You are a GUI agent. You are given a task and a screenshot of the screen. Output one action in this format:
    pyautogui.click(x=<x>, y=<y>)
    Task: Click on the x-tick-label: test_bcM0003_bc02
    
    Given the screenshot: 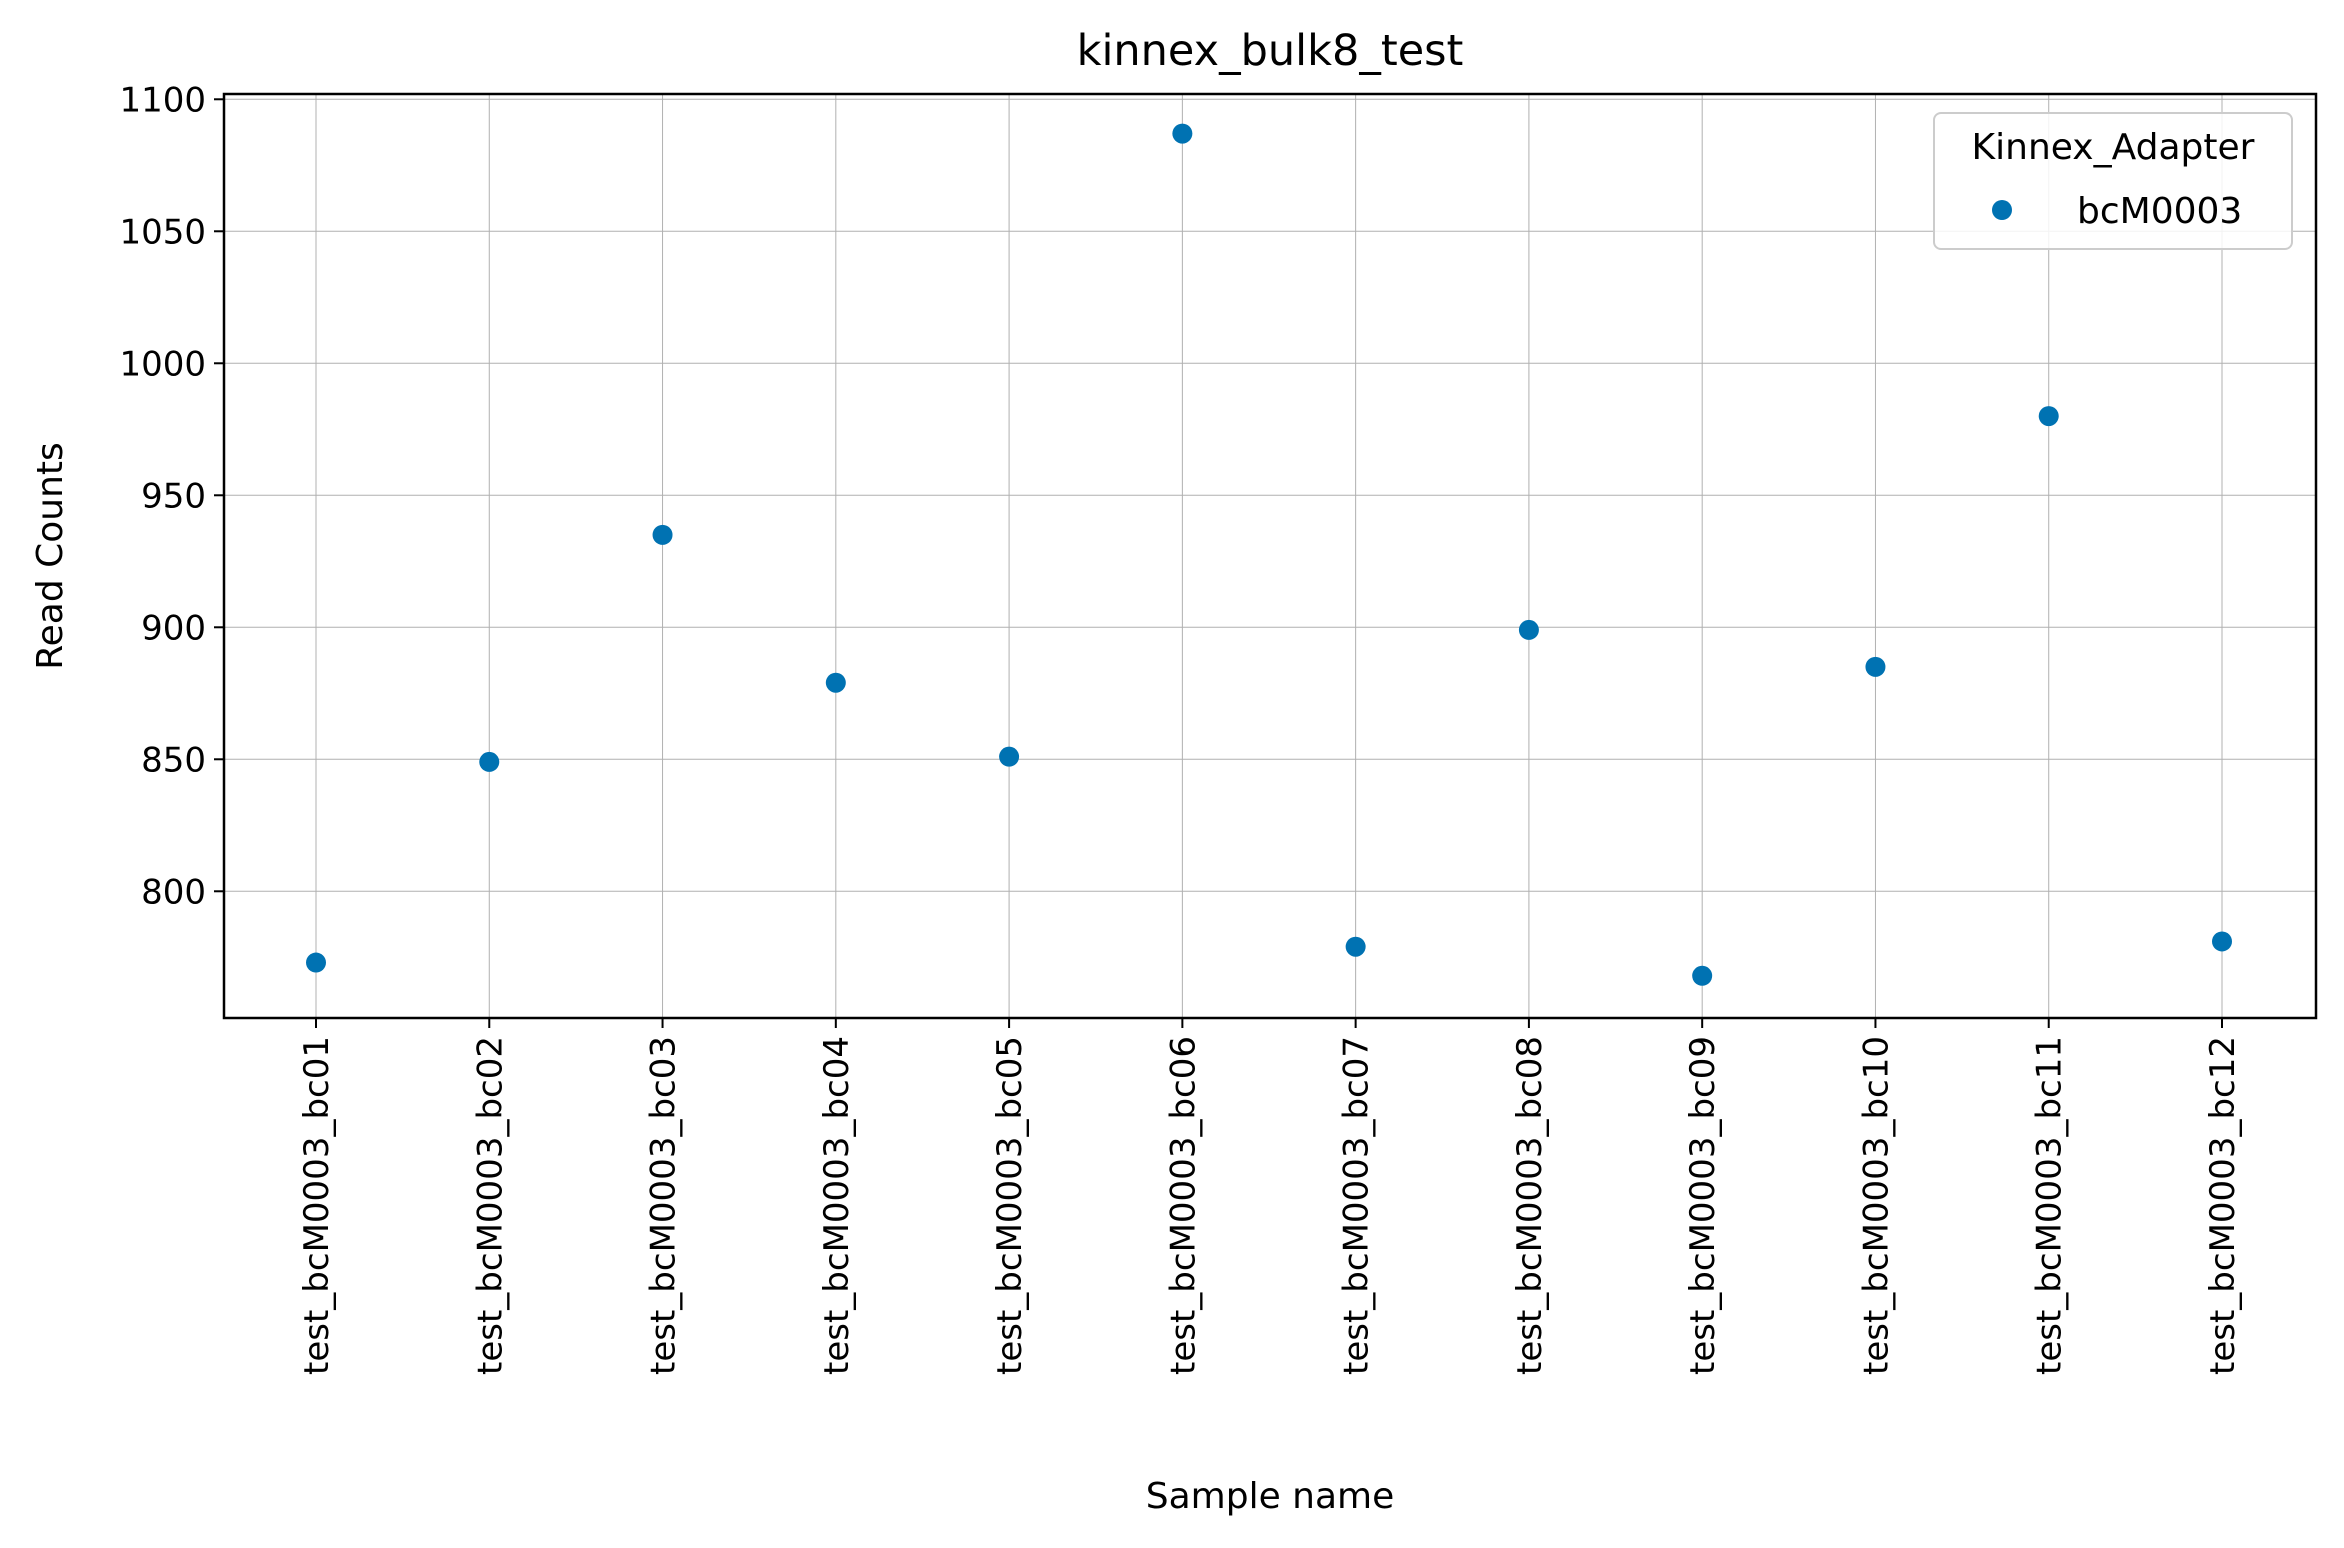 What is the action you would take?
    pyautogui.click(x=490, y=1205)
    